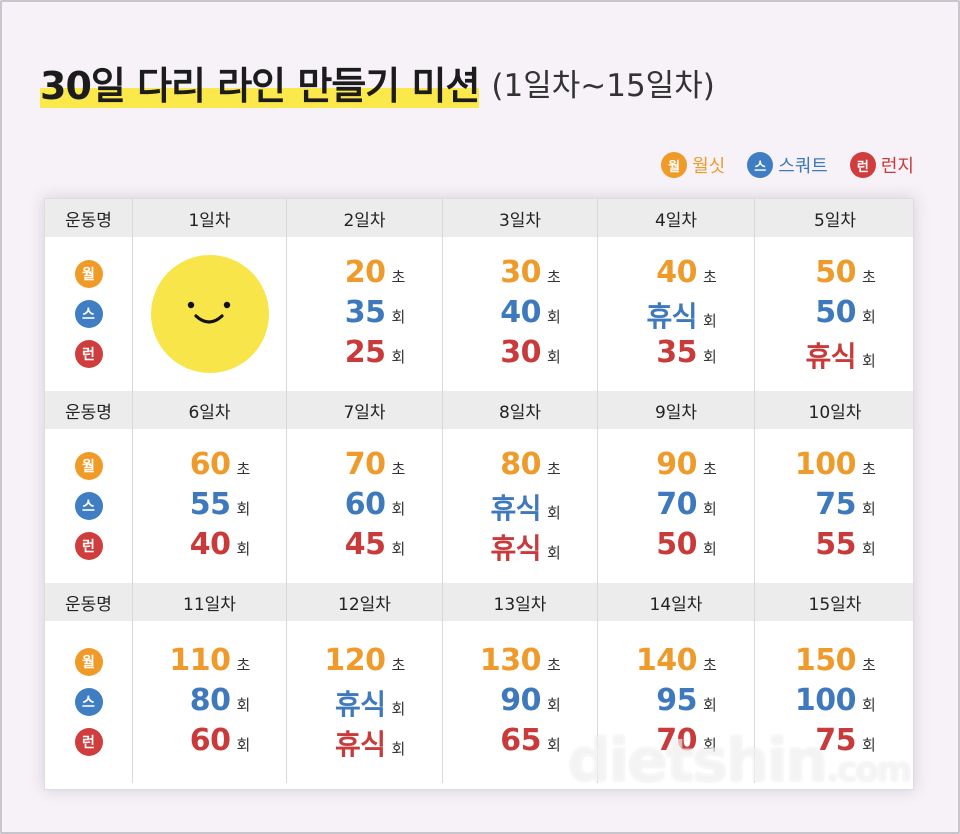 This screenshot has width=960, height=834. What do you see at coordinates (897, 166) in the screenshot?
I see `legend-label: 런지` at bounding box center [897, 166].